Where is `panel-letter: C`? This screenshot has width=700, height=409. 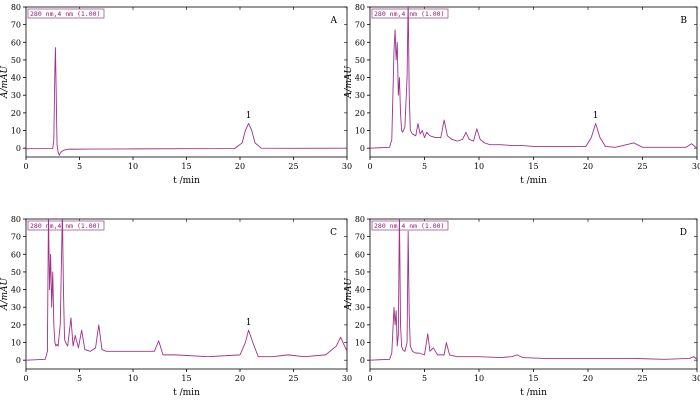
panel-letter: C is located at coordinates (333, 233).